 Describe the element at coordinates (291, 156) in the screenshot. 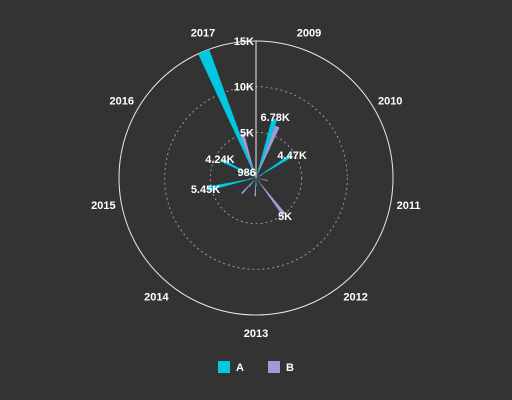

I see `data-label: 4.47K` at that location.